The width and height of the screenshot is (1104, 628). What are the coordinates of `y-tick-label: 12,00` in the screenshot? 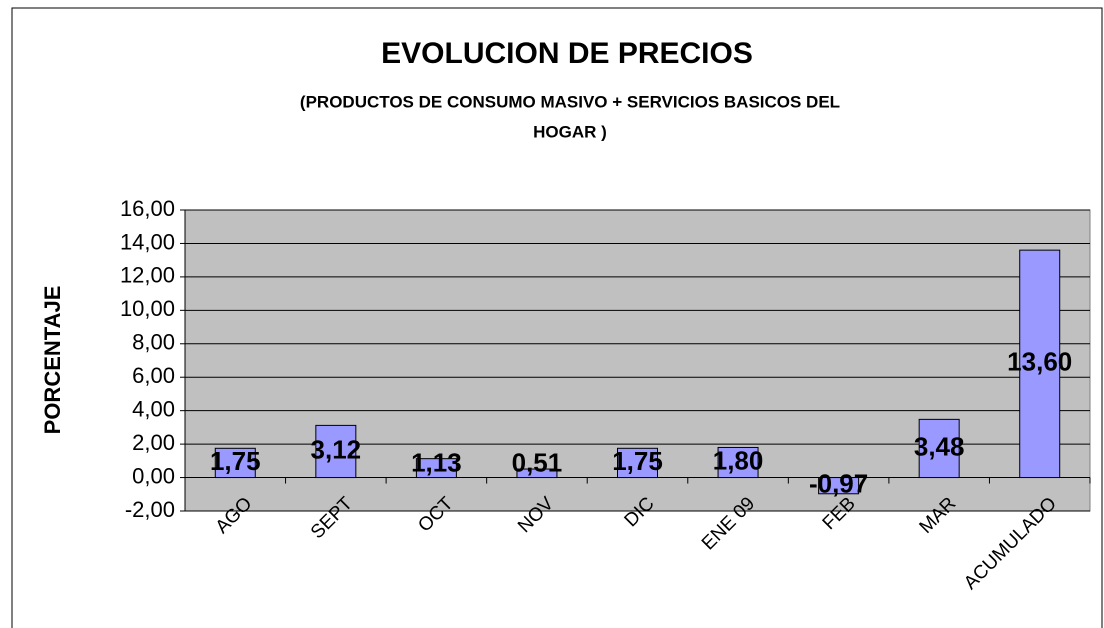 It's located at (147, 275).